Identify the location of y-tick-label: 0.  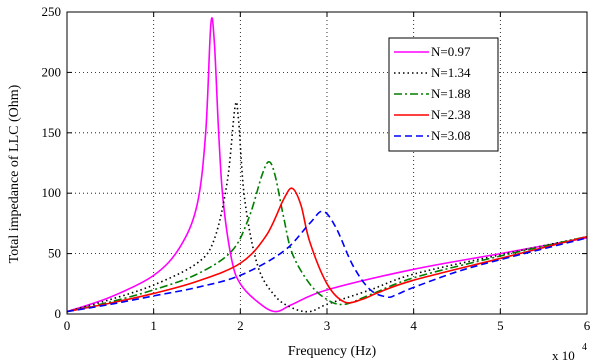
(58, 313).